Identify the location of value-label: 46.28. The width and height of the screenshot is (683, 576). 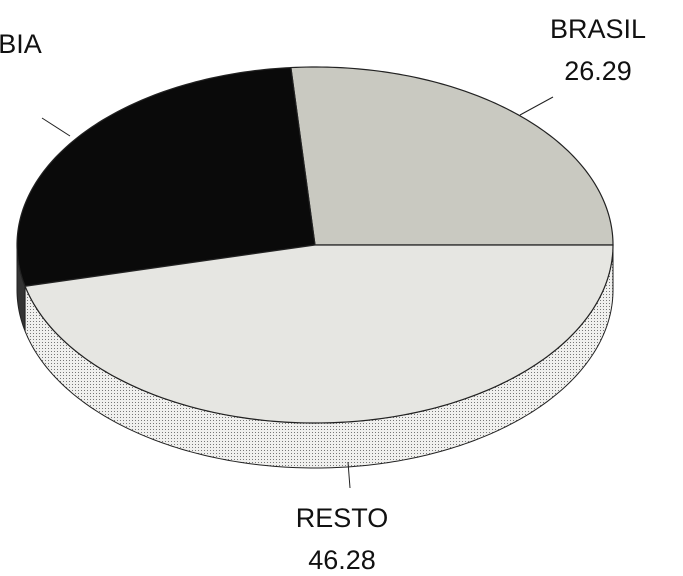
(342, 560).